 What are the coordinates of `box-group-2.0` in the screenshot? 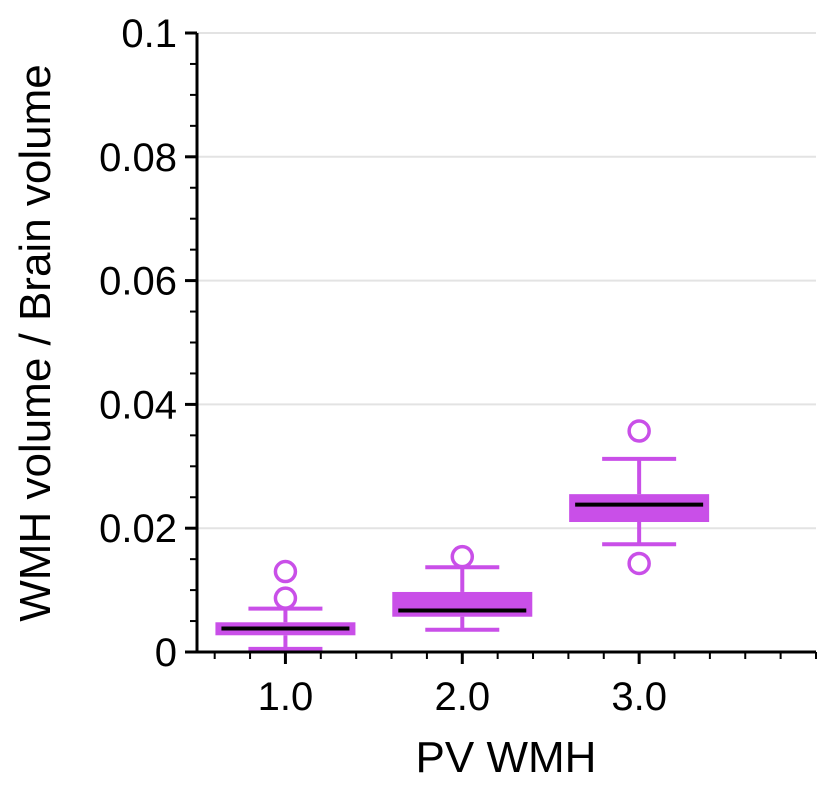 It's located at (462, 588).